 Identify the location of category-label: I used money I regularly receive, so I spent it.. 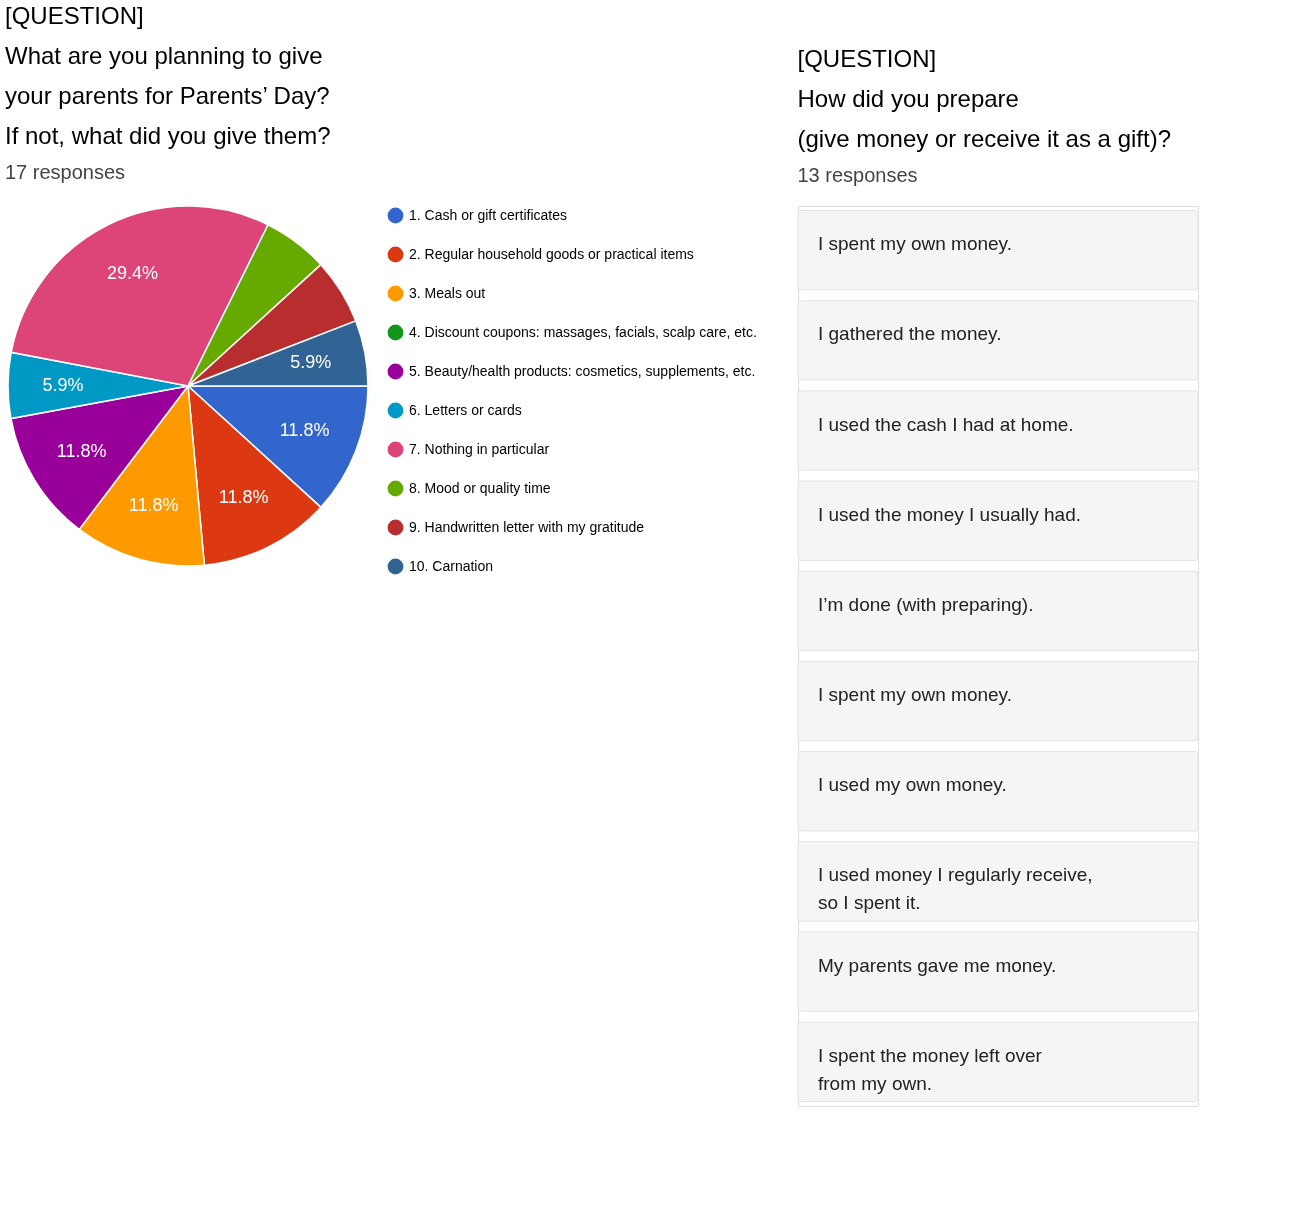
(955, 889).